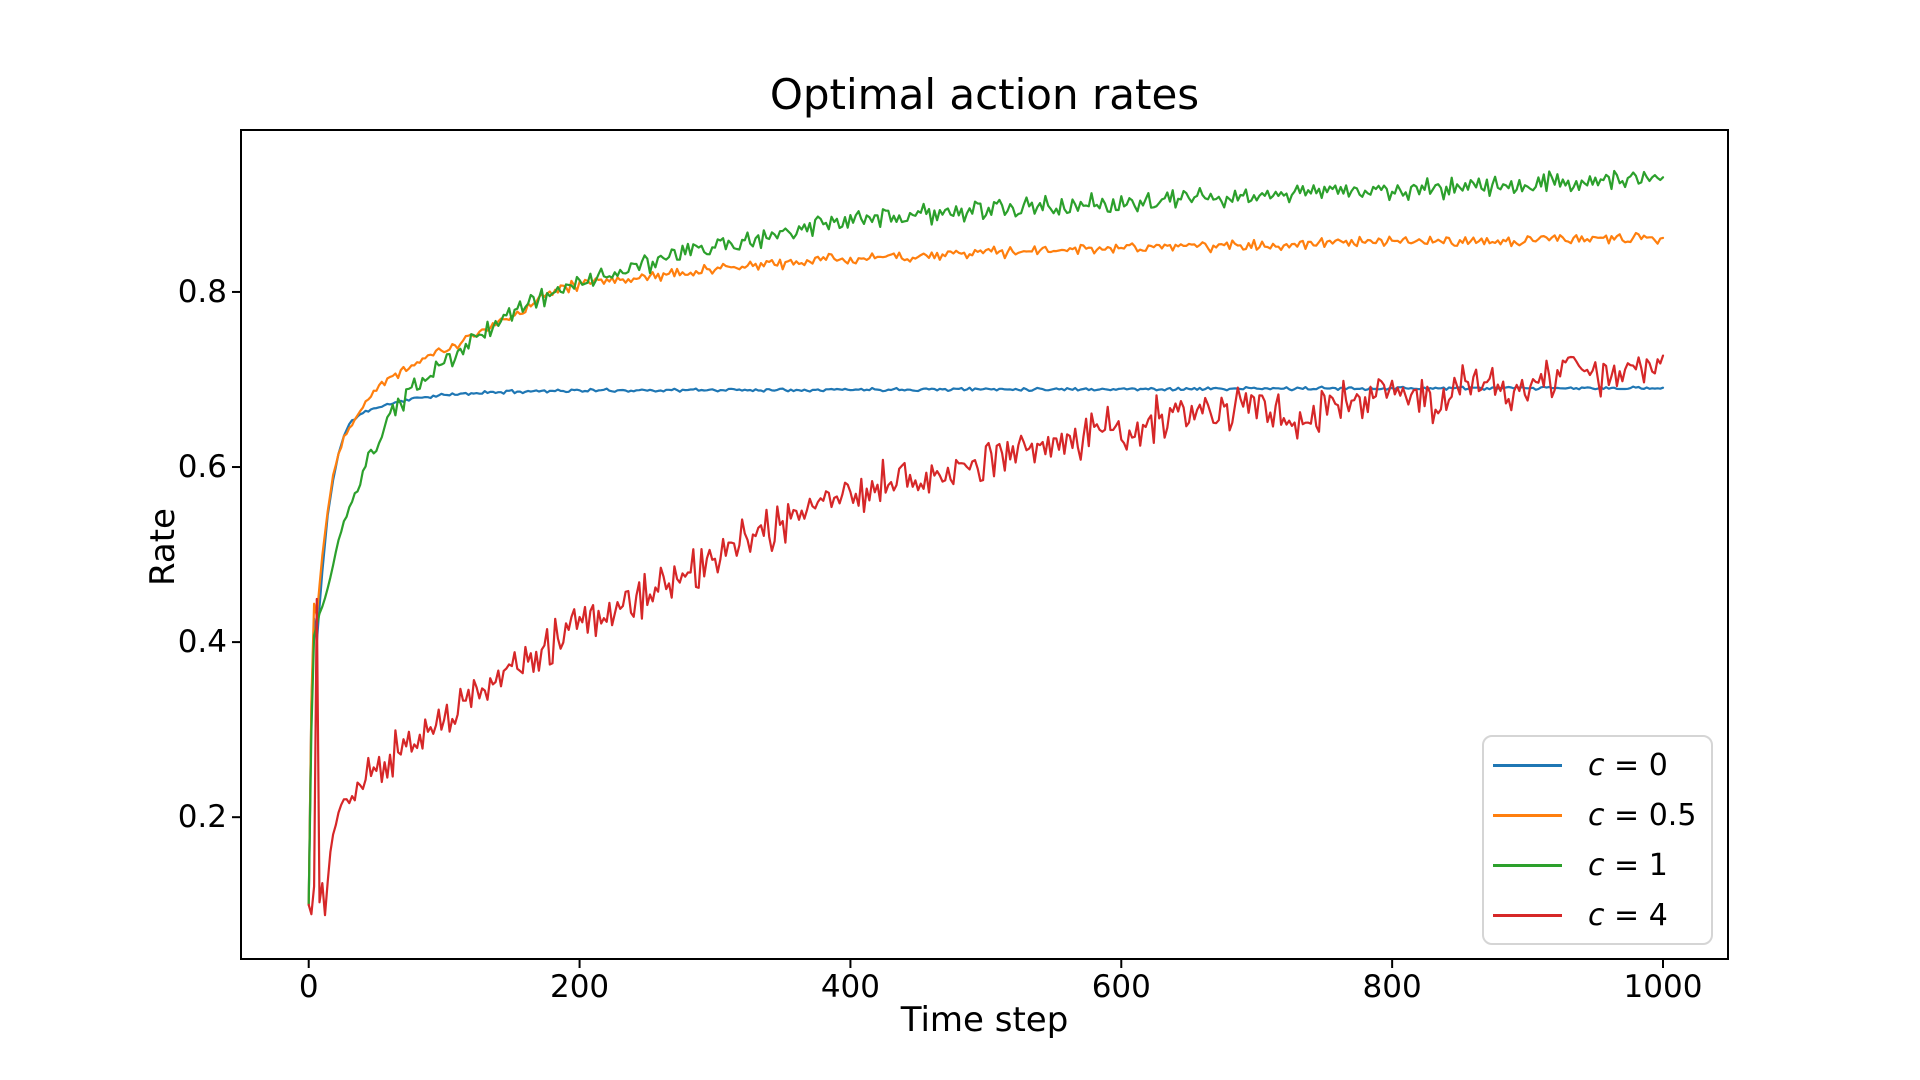  I want to click on y-tick-label: 0.8, so click(202, 291).